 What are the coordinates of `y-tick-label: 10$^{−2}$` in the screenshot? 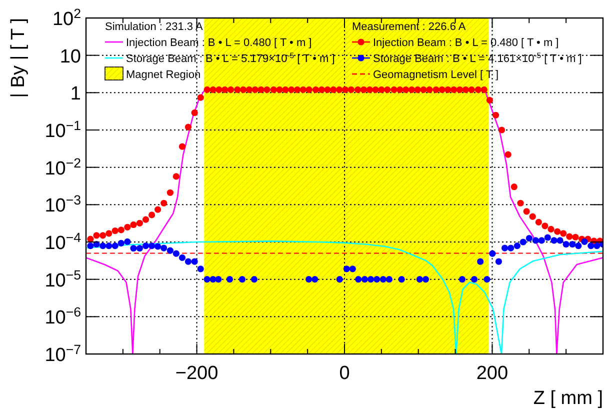 It's located at (62, 167).